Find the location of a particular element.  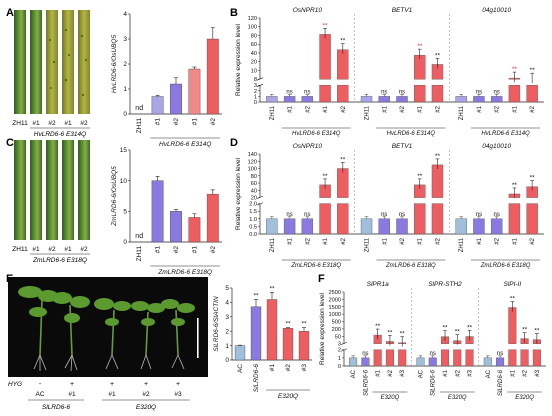

y-tick-label: 40 is located at coordinates (254, 54).